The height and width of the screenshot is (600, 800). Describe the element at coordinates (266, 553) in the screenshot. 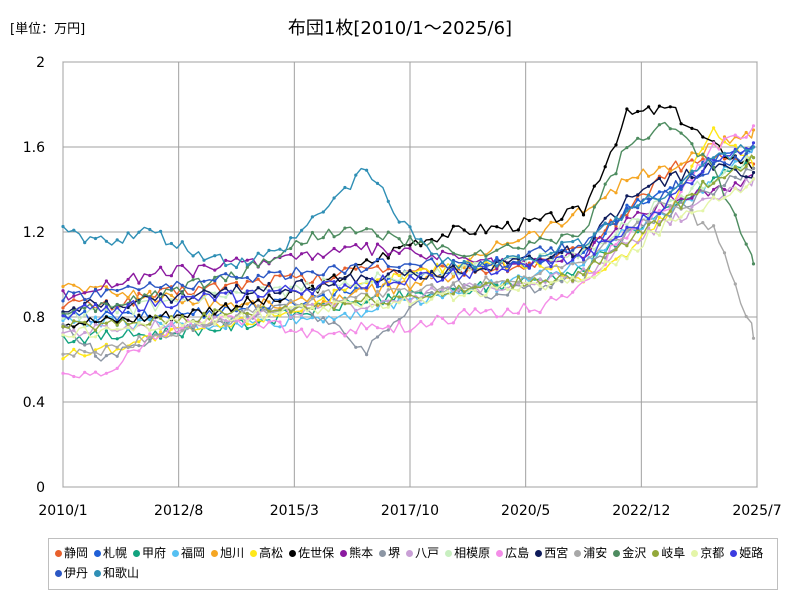

I see `legend-item: 高松` at that location.